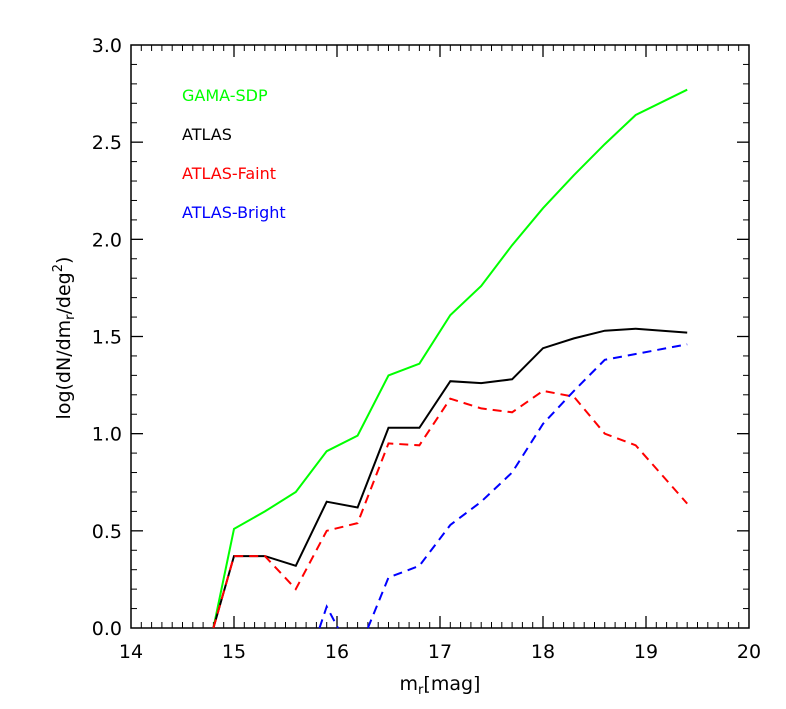 This screenshot has width=786, height=709. Describe the element at coordinates (328, 616) in the screenshot. I see `series-line-atlas-bright` at that location.